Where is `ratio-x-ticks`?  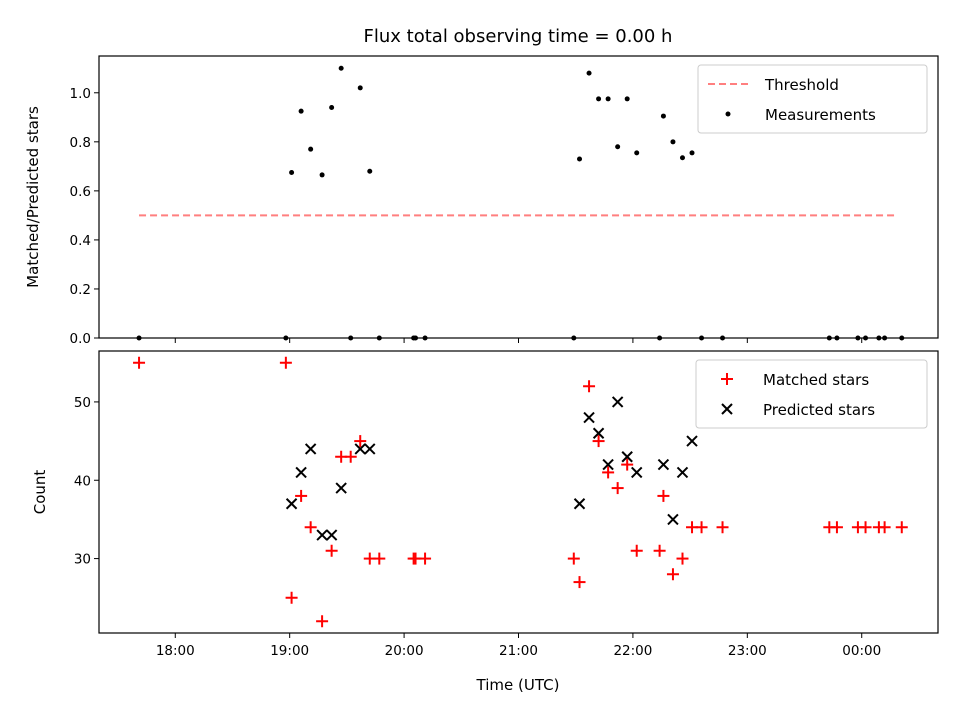
ratio-x-ticks is located at coordinates (518, 340).